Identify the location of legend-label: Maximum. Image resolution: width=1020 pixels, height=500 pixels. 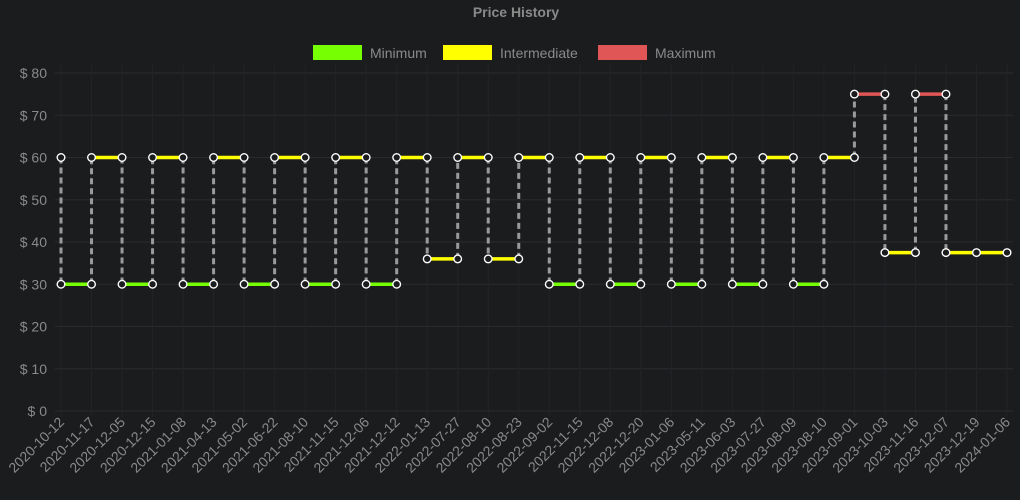
(685, 53).